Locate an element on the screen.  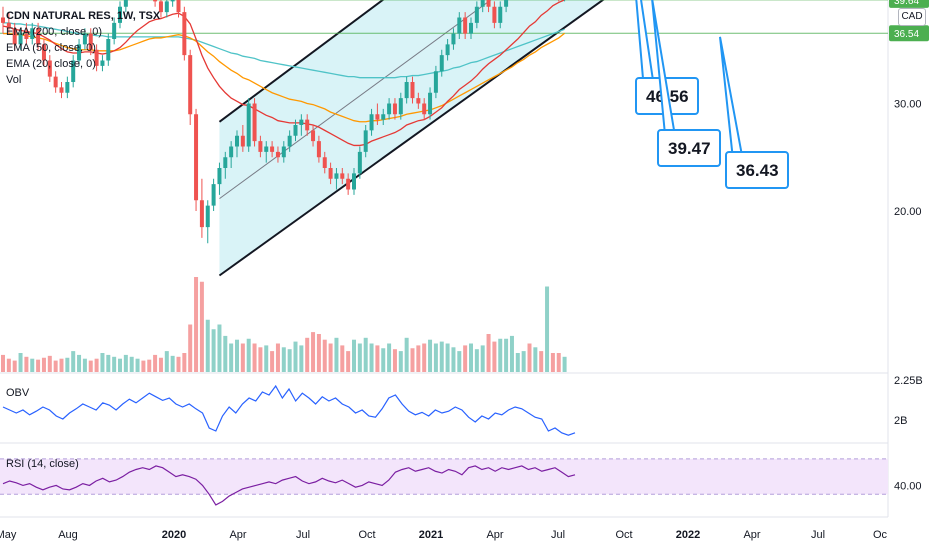
x-tick-label: Oc is located at coordinates (880, 535).